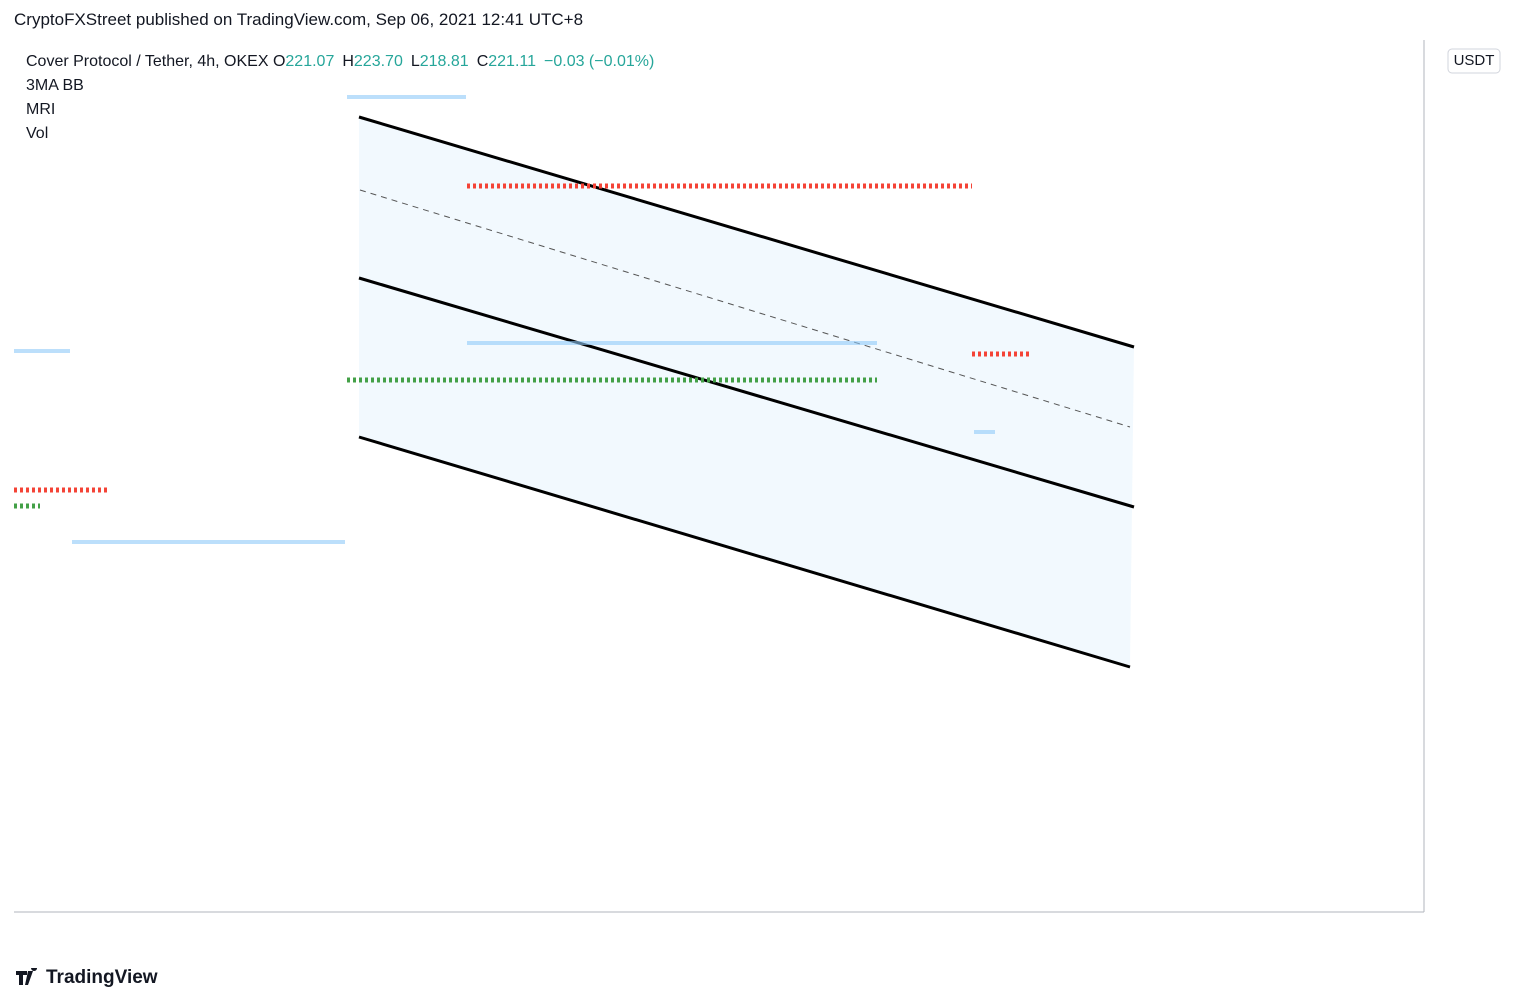 The height and width of the screenshot is (1004, 1536). Describe the element at coordinates (27, 976) in the screenshot. I see `logo` at that location.